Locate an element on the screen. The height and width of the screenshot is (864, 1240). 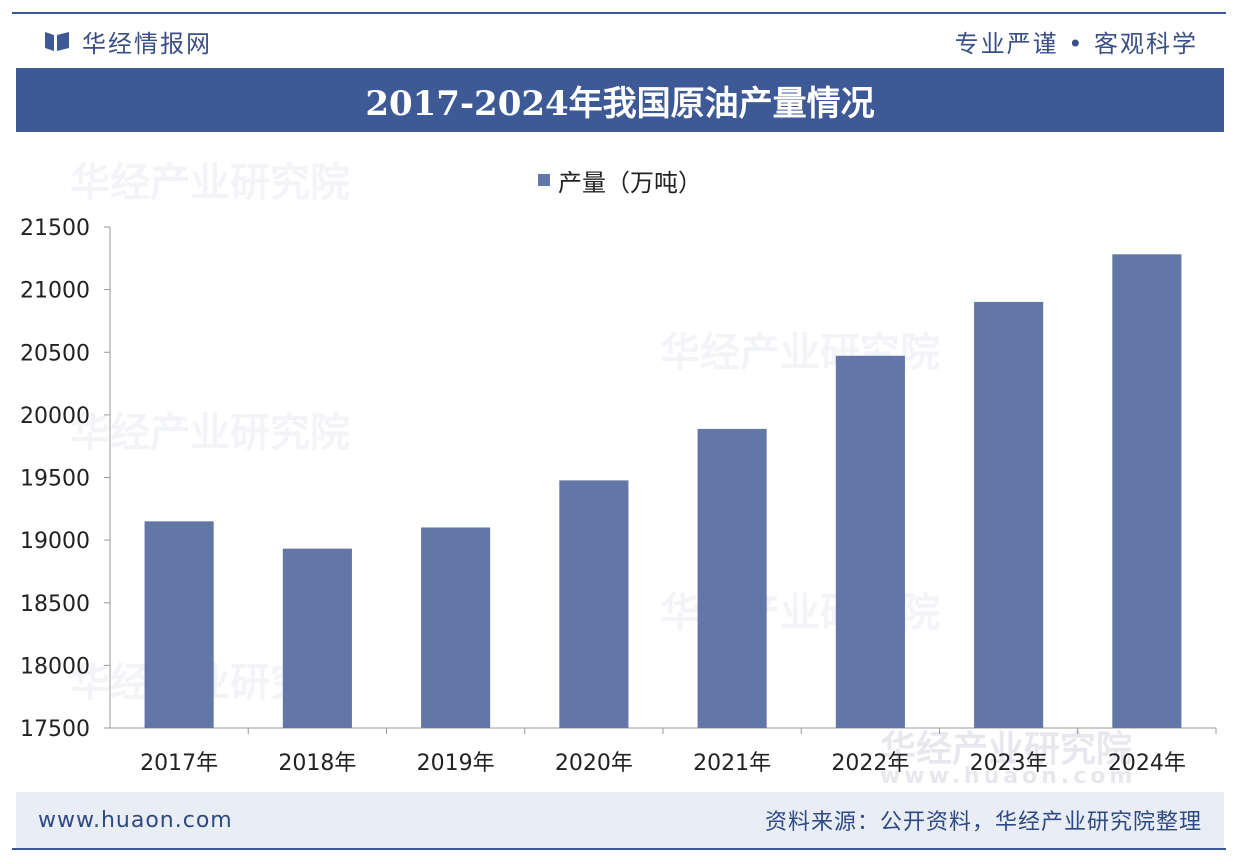
x-tick-label: 2021年 is located at coordinates (732, 763).